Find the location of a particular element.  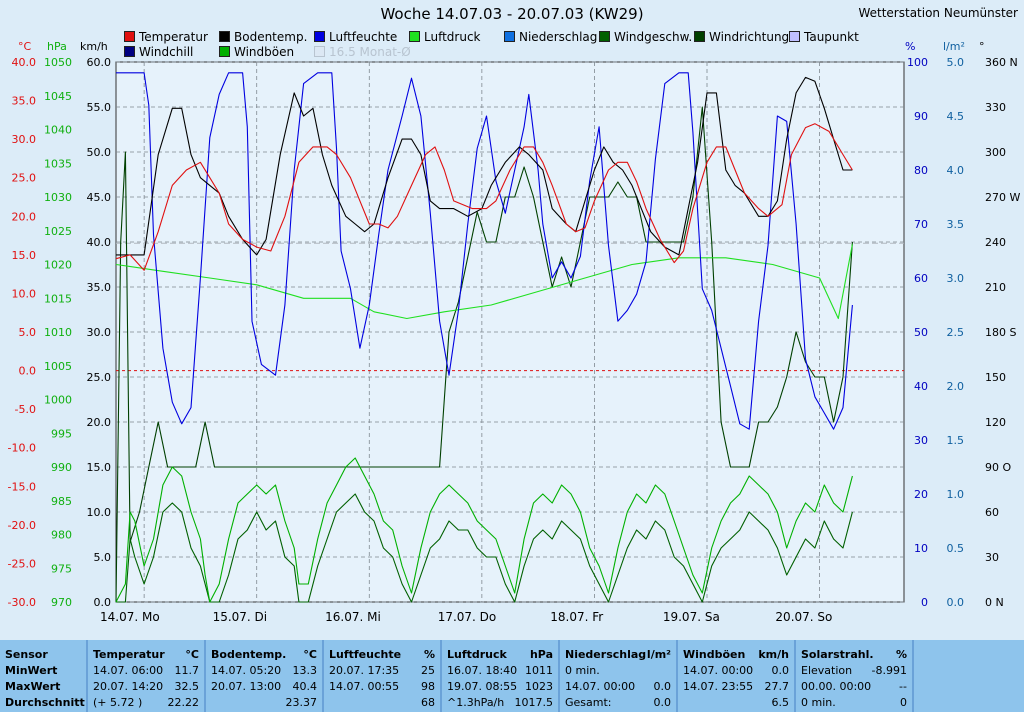

wind-tick-label: 60.0 is located at coordinates (99, 62).